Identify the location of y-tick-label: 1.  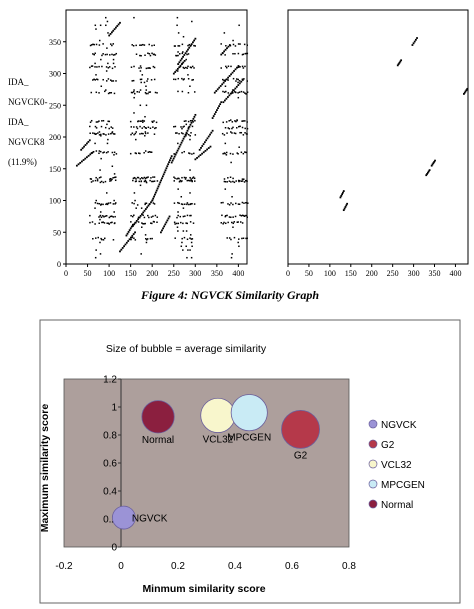
(114, 408).